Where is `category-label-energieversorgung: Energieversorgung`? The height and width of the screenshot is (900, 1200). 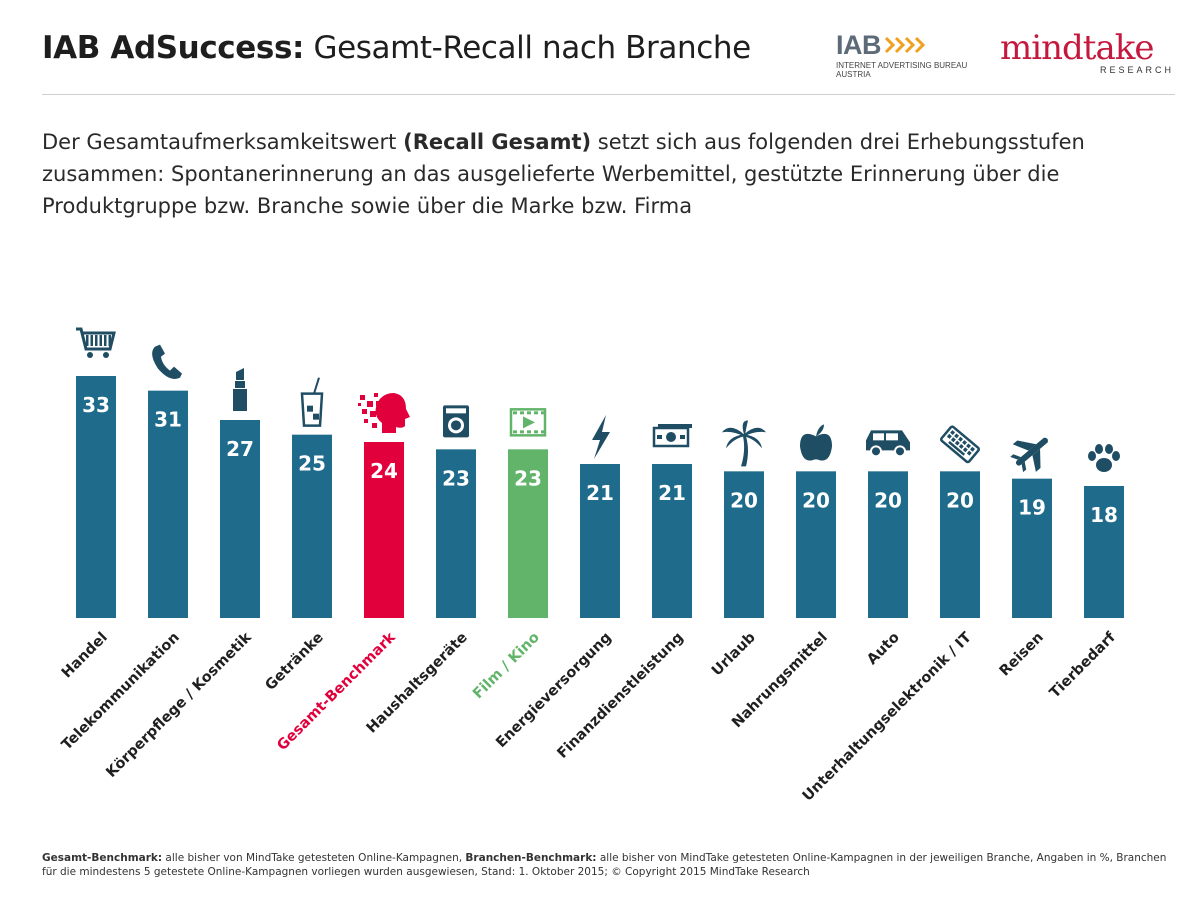 category-label-energieversorgung: Energieversorgung is located at coordinates (554, 691).